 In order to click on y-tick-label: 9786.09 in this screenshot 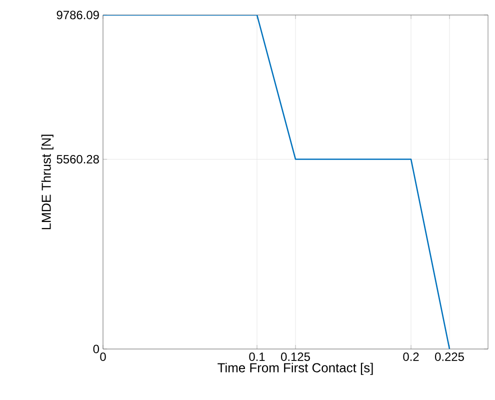, I will do `click(77, 15)`.